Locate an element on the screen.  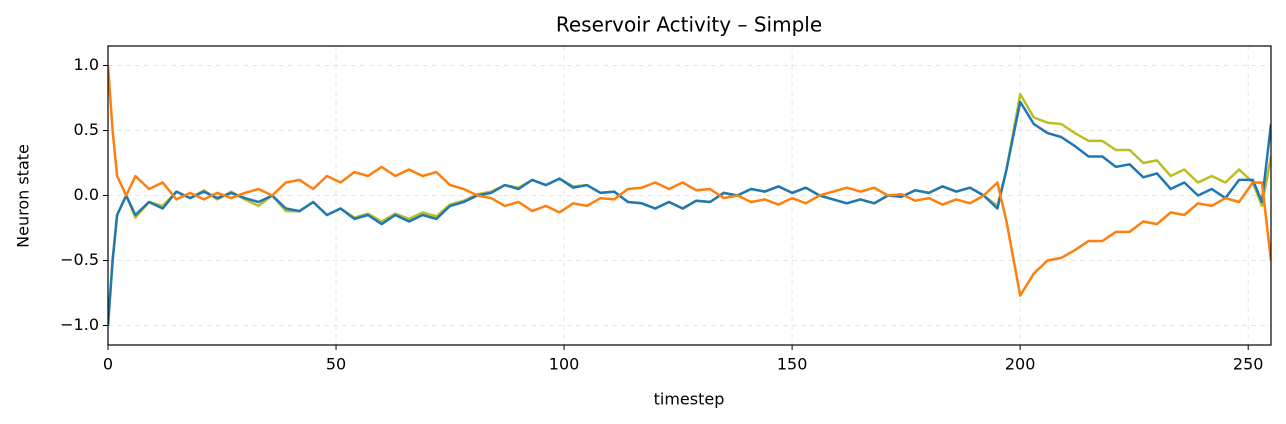
x-tick-label: 50 is located at coordinates (336, 364).